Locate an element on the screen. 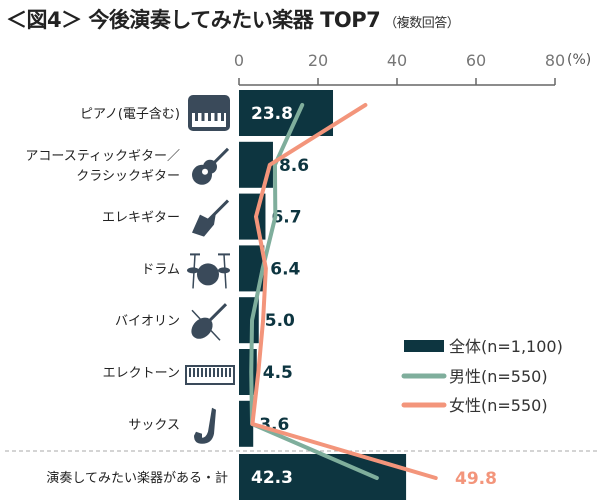  category-label: ドラム is located at coordinates (160, 269).